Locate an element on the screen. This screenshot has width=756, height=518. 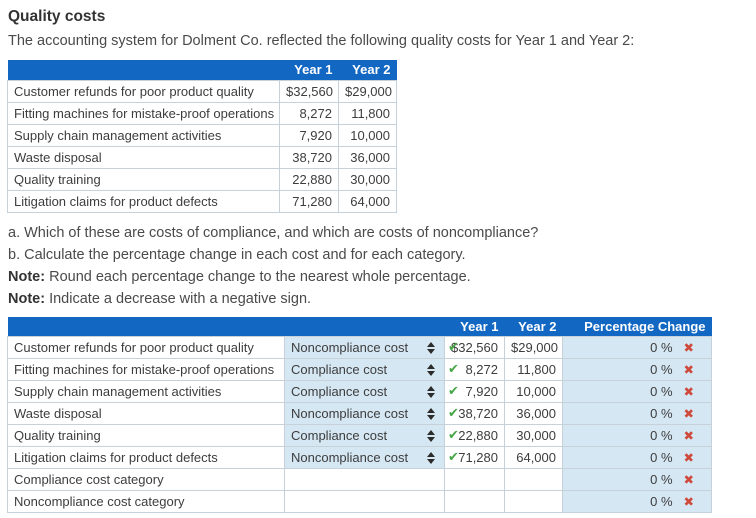
table-row: Noncompliance cost category 0 % ✖ is located at coordinates (359, 501).